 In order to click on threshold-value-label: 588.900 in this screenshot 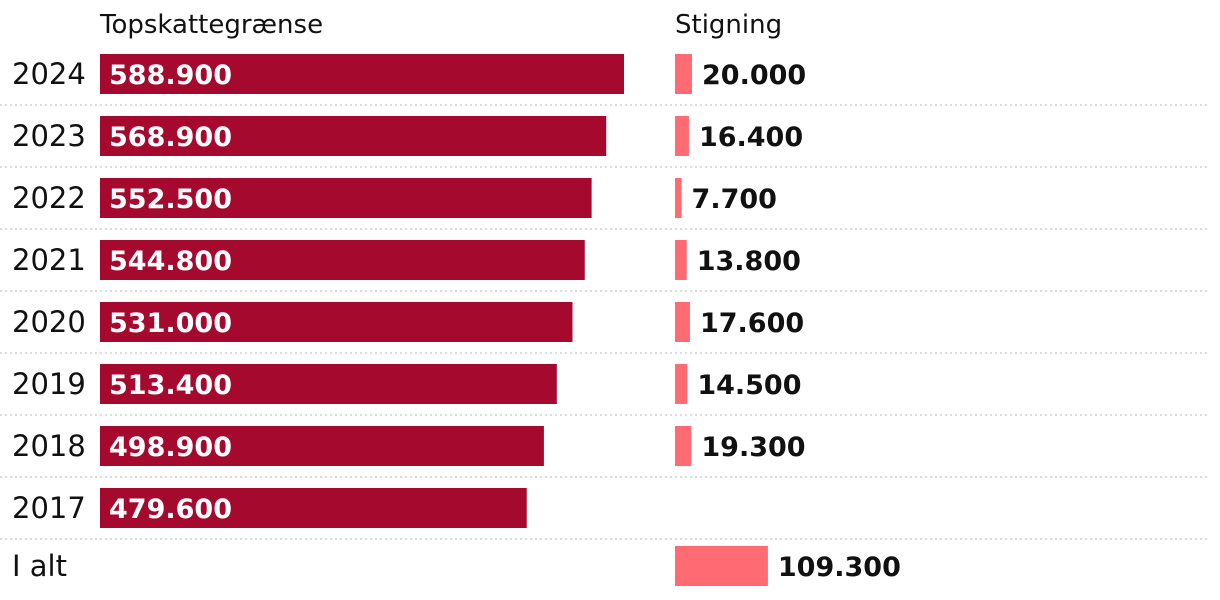, I will do `click(170, 75)`.